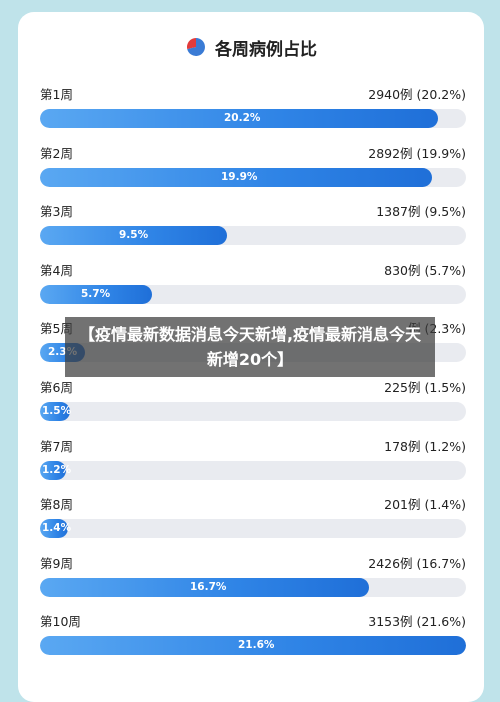  I want to click on bar-row: 第3周 1387例 (9.5%) 9.5%, so click(251, 230).